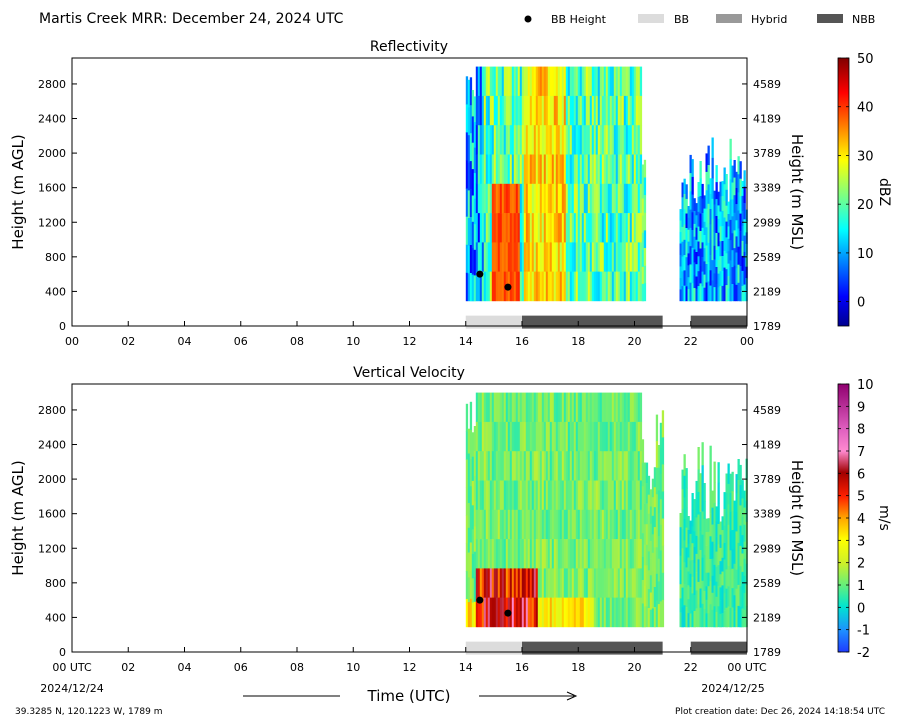  Describe the element at coordinates (865, 205) in the screenshot. I see `colorbar-tick-label: 20` at that location.